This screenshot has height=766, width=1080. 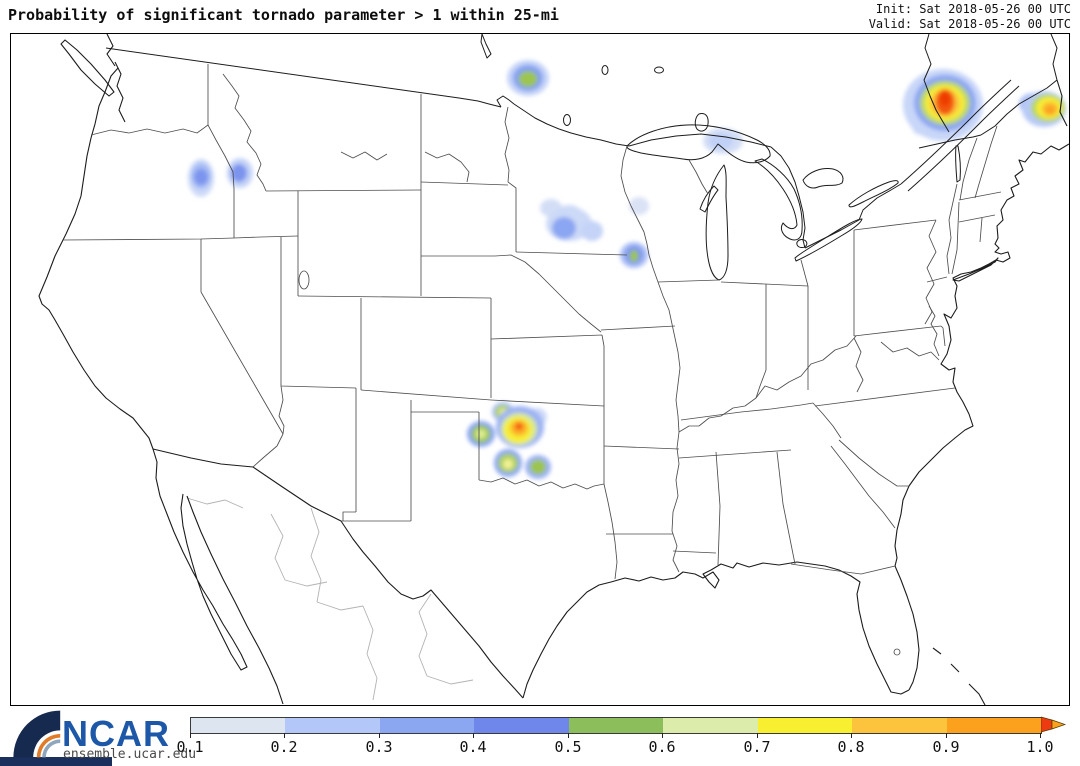 What do you see at coordinates (528, 78) in the screenshot?
I see `lake-of-the-woods-blob` at bounding box center [528, 78].